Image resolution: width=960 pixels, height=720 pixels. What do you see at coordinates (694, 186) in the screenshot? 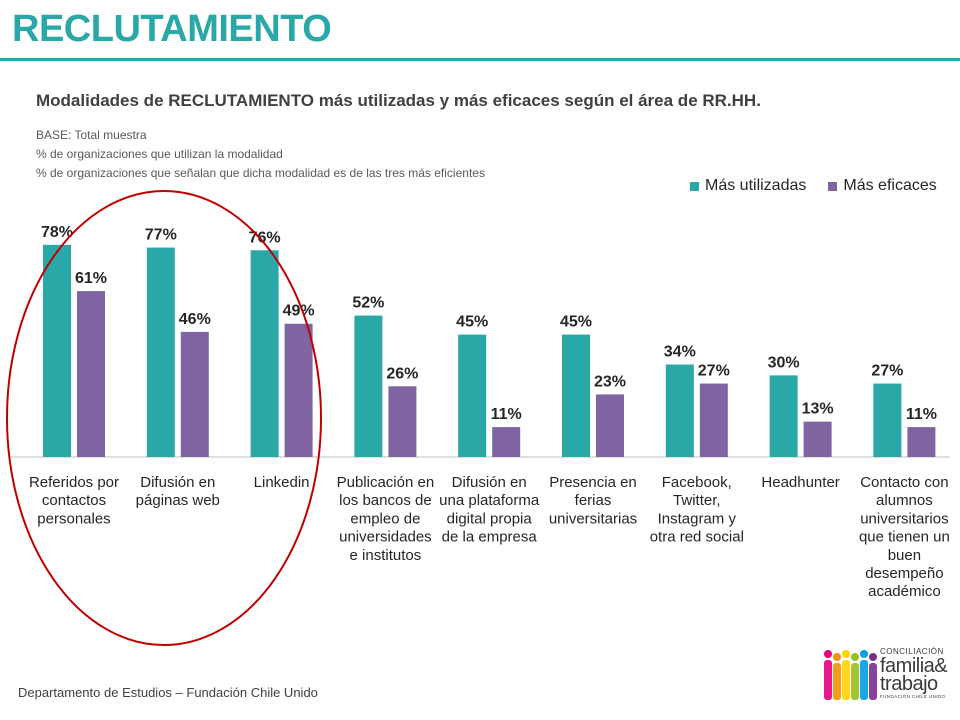
I see `legend-swatch-used` at bounding box center [694, 186].